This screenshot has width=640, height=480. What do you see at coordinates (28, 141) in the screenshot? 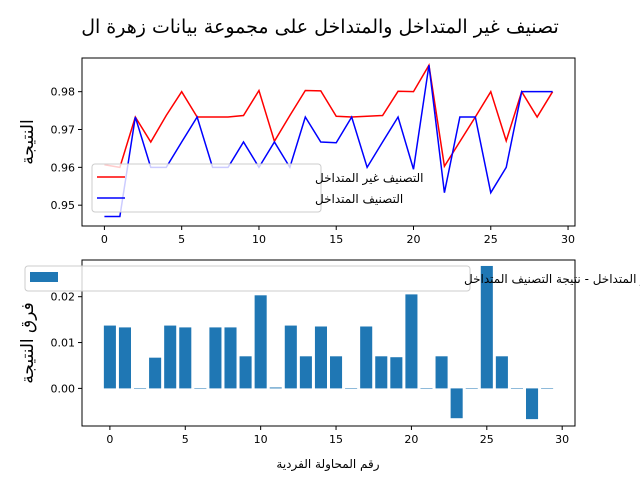
I see `top-y-axis-label: النتيجة` at bounding box center [28, 141].